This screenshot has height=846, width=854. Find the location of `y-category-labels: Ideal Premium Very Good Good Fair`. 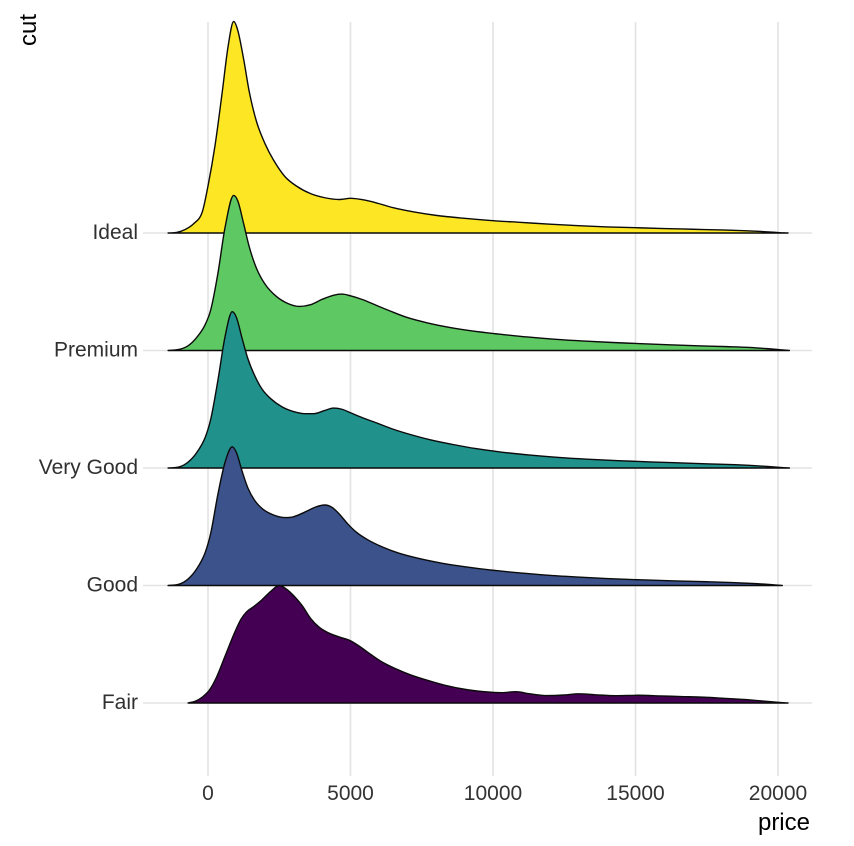

y-category-labels: Ideal Premium Very Good Good Fair is located at coordinates (88, 467).